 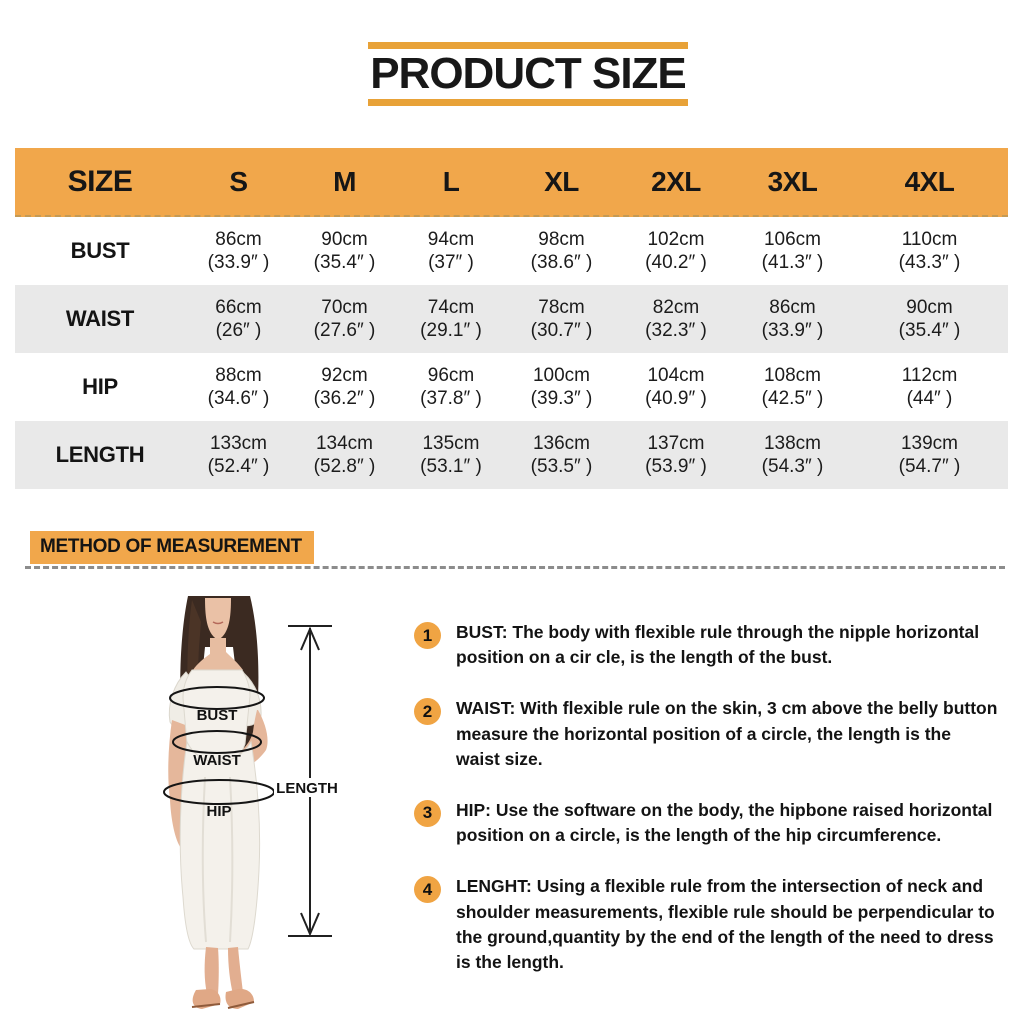 What do you see at coordinates (676, 455) in the screenshot?
I see `size-cell: 137cm (53.9″ )` at bounding box center [676, 455].